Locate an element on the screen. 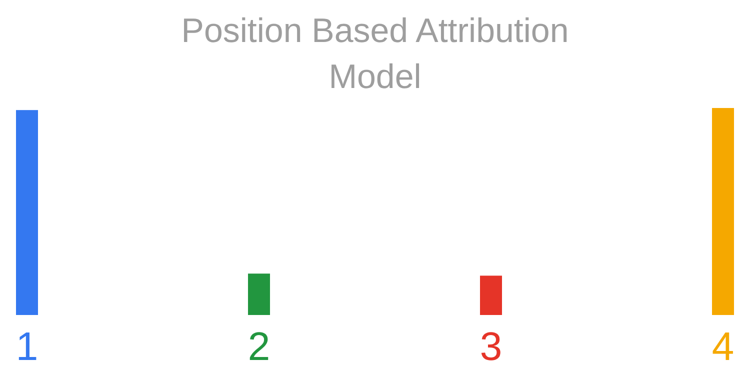  chart-title: Position Based Attribution Model is located at coordinates (375, 54).